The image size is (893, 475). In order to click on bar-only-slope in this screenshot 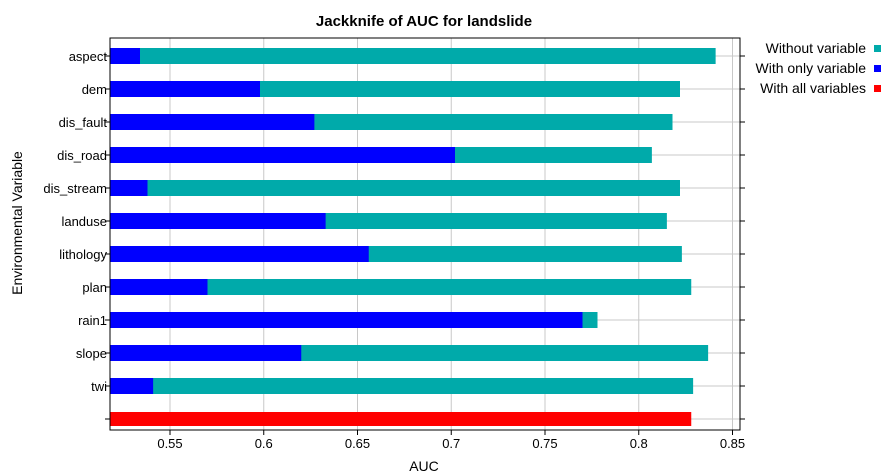, I will do `click(206, 353)`.